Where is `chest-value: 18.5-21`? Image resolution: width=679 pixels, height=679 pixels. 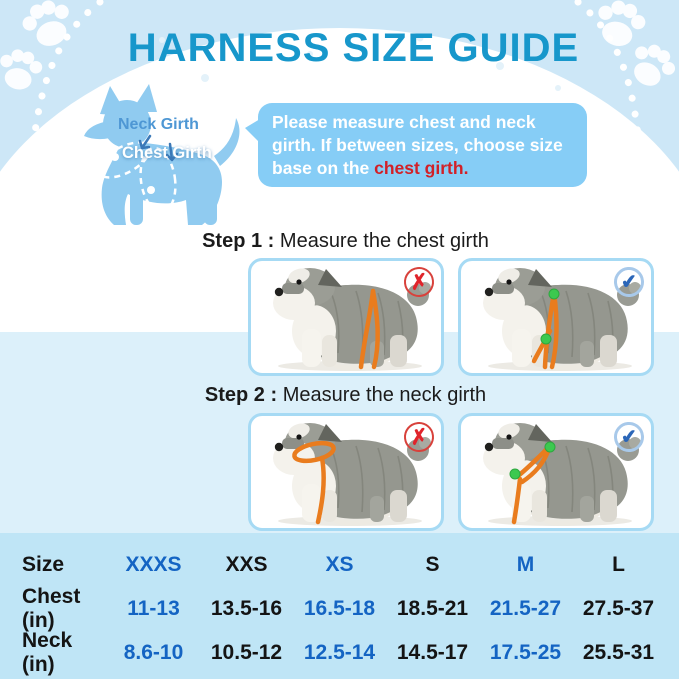 chest-value: 18.5-21 is located at coordinates (432, 608).